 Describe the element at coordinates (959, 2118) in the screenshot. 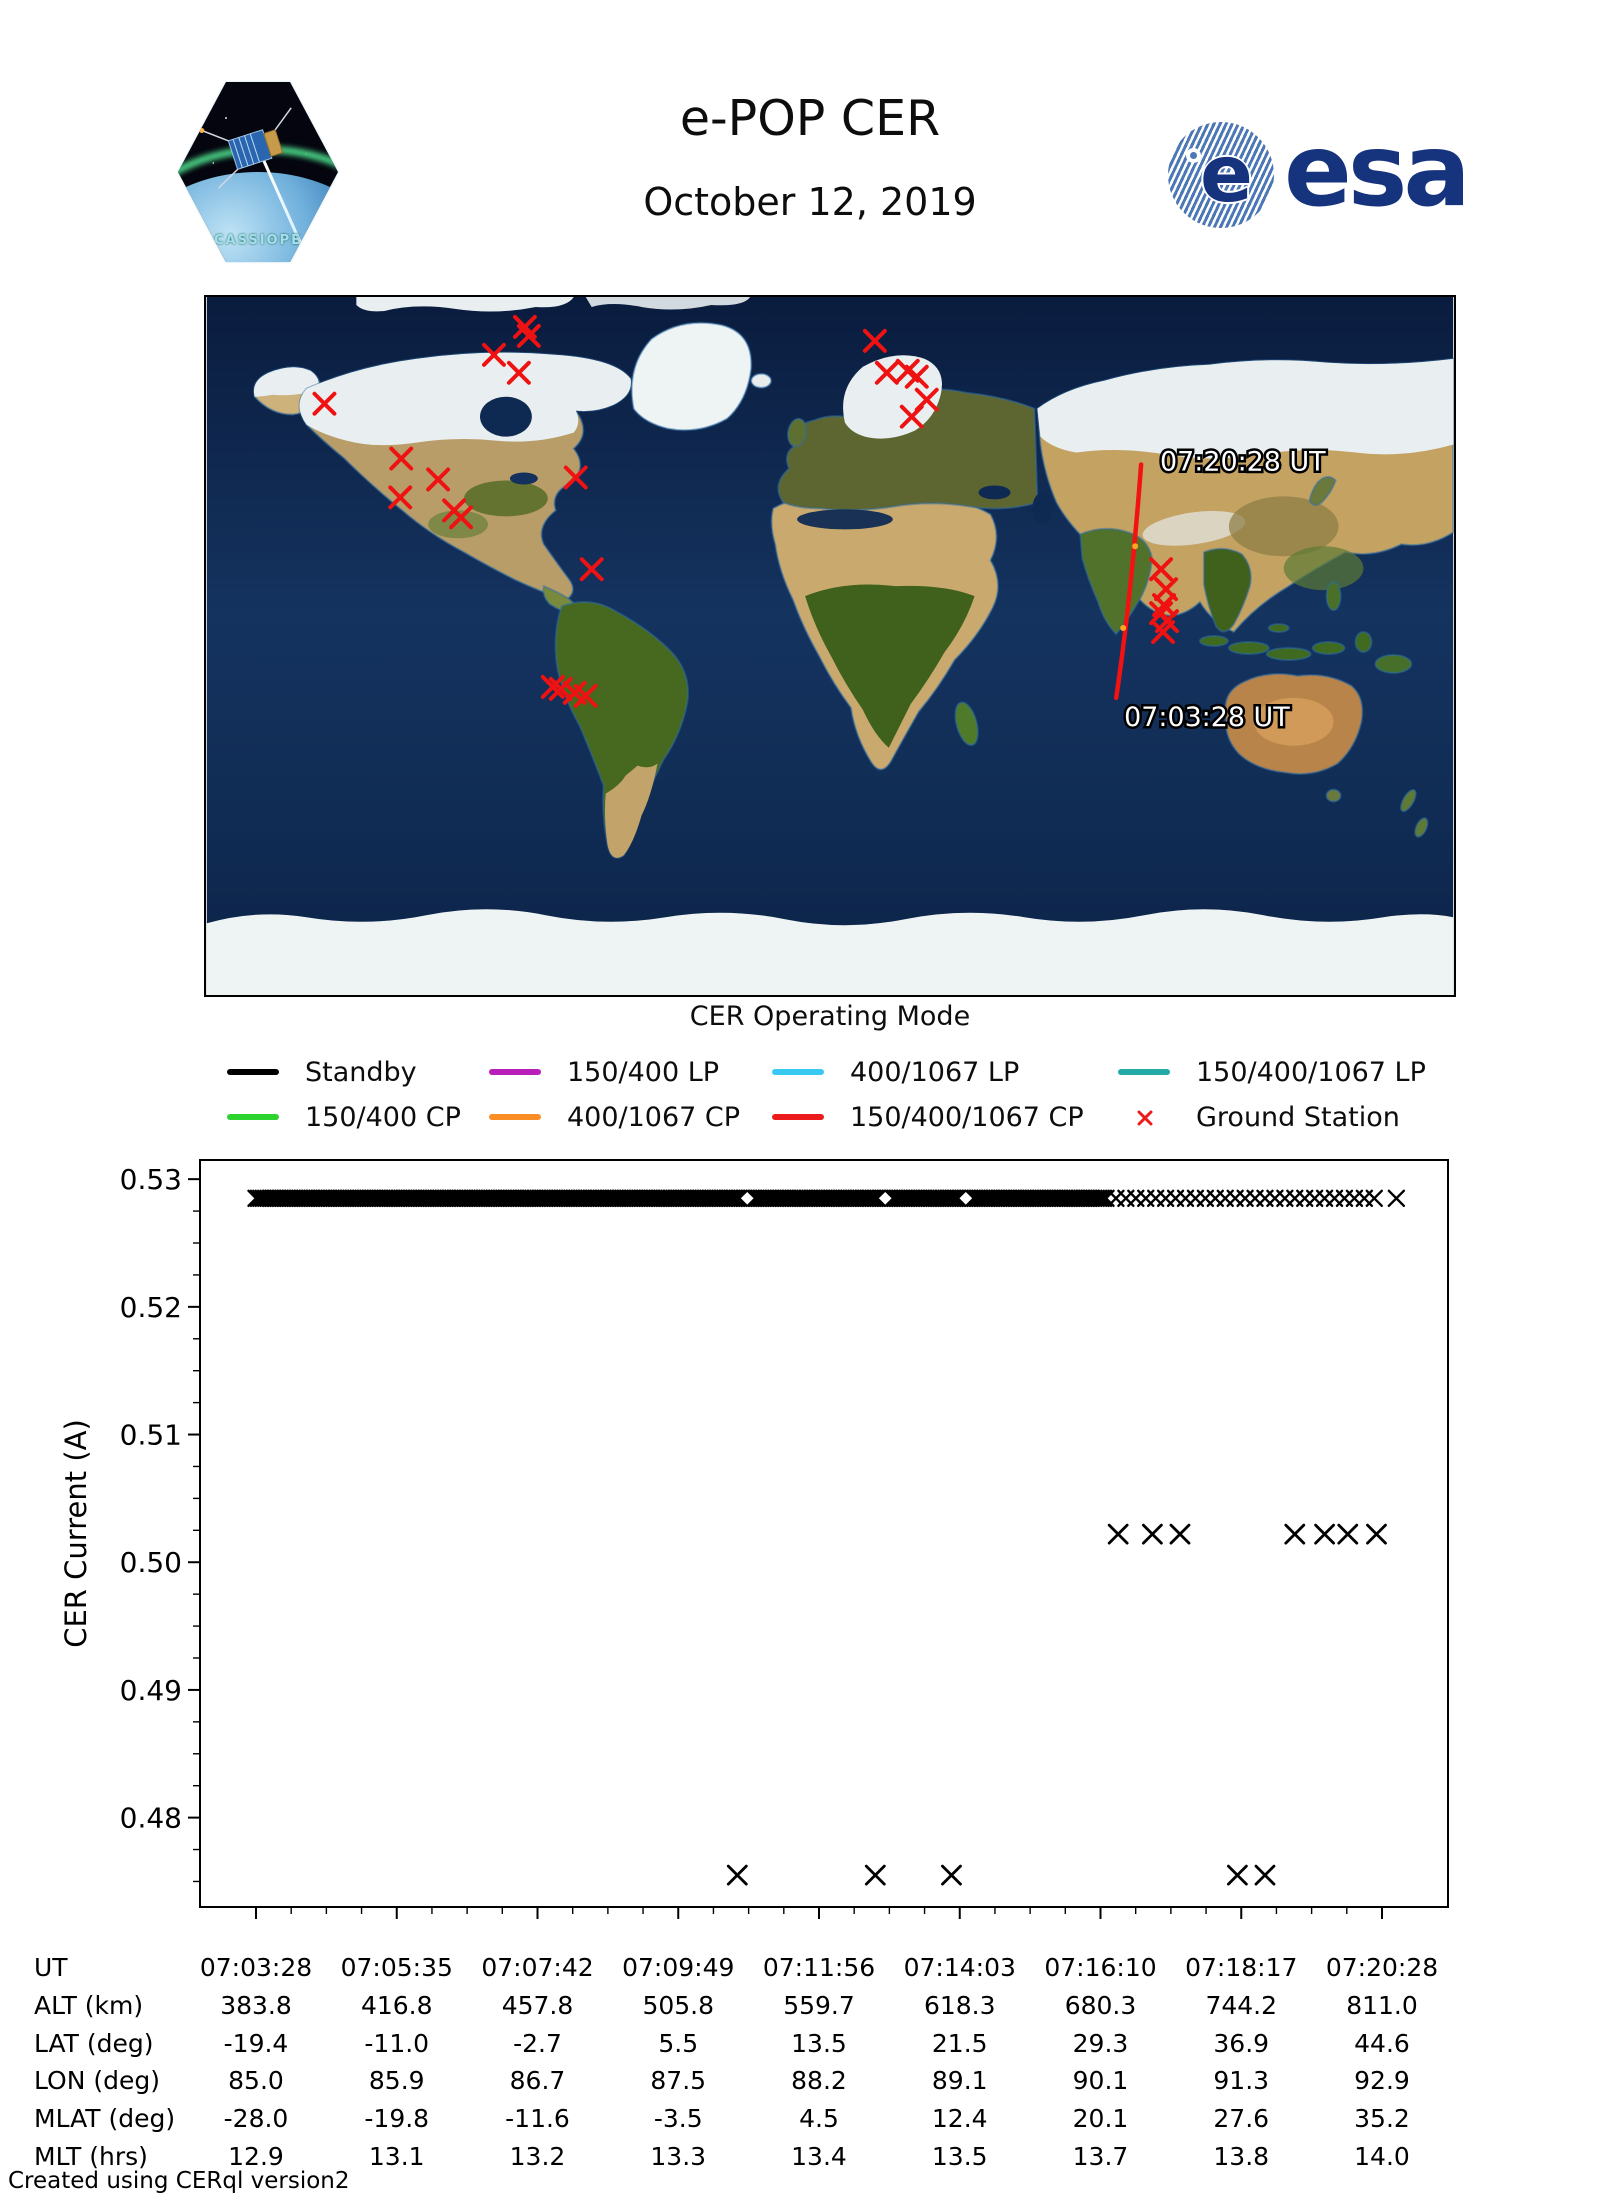

I see `table-cell: 12.4` at that location.